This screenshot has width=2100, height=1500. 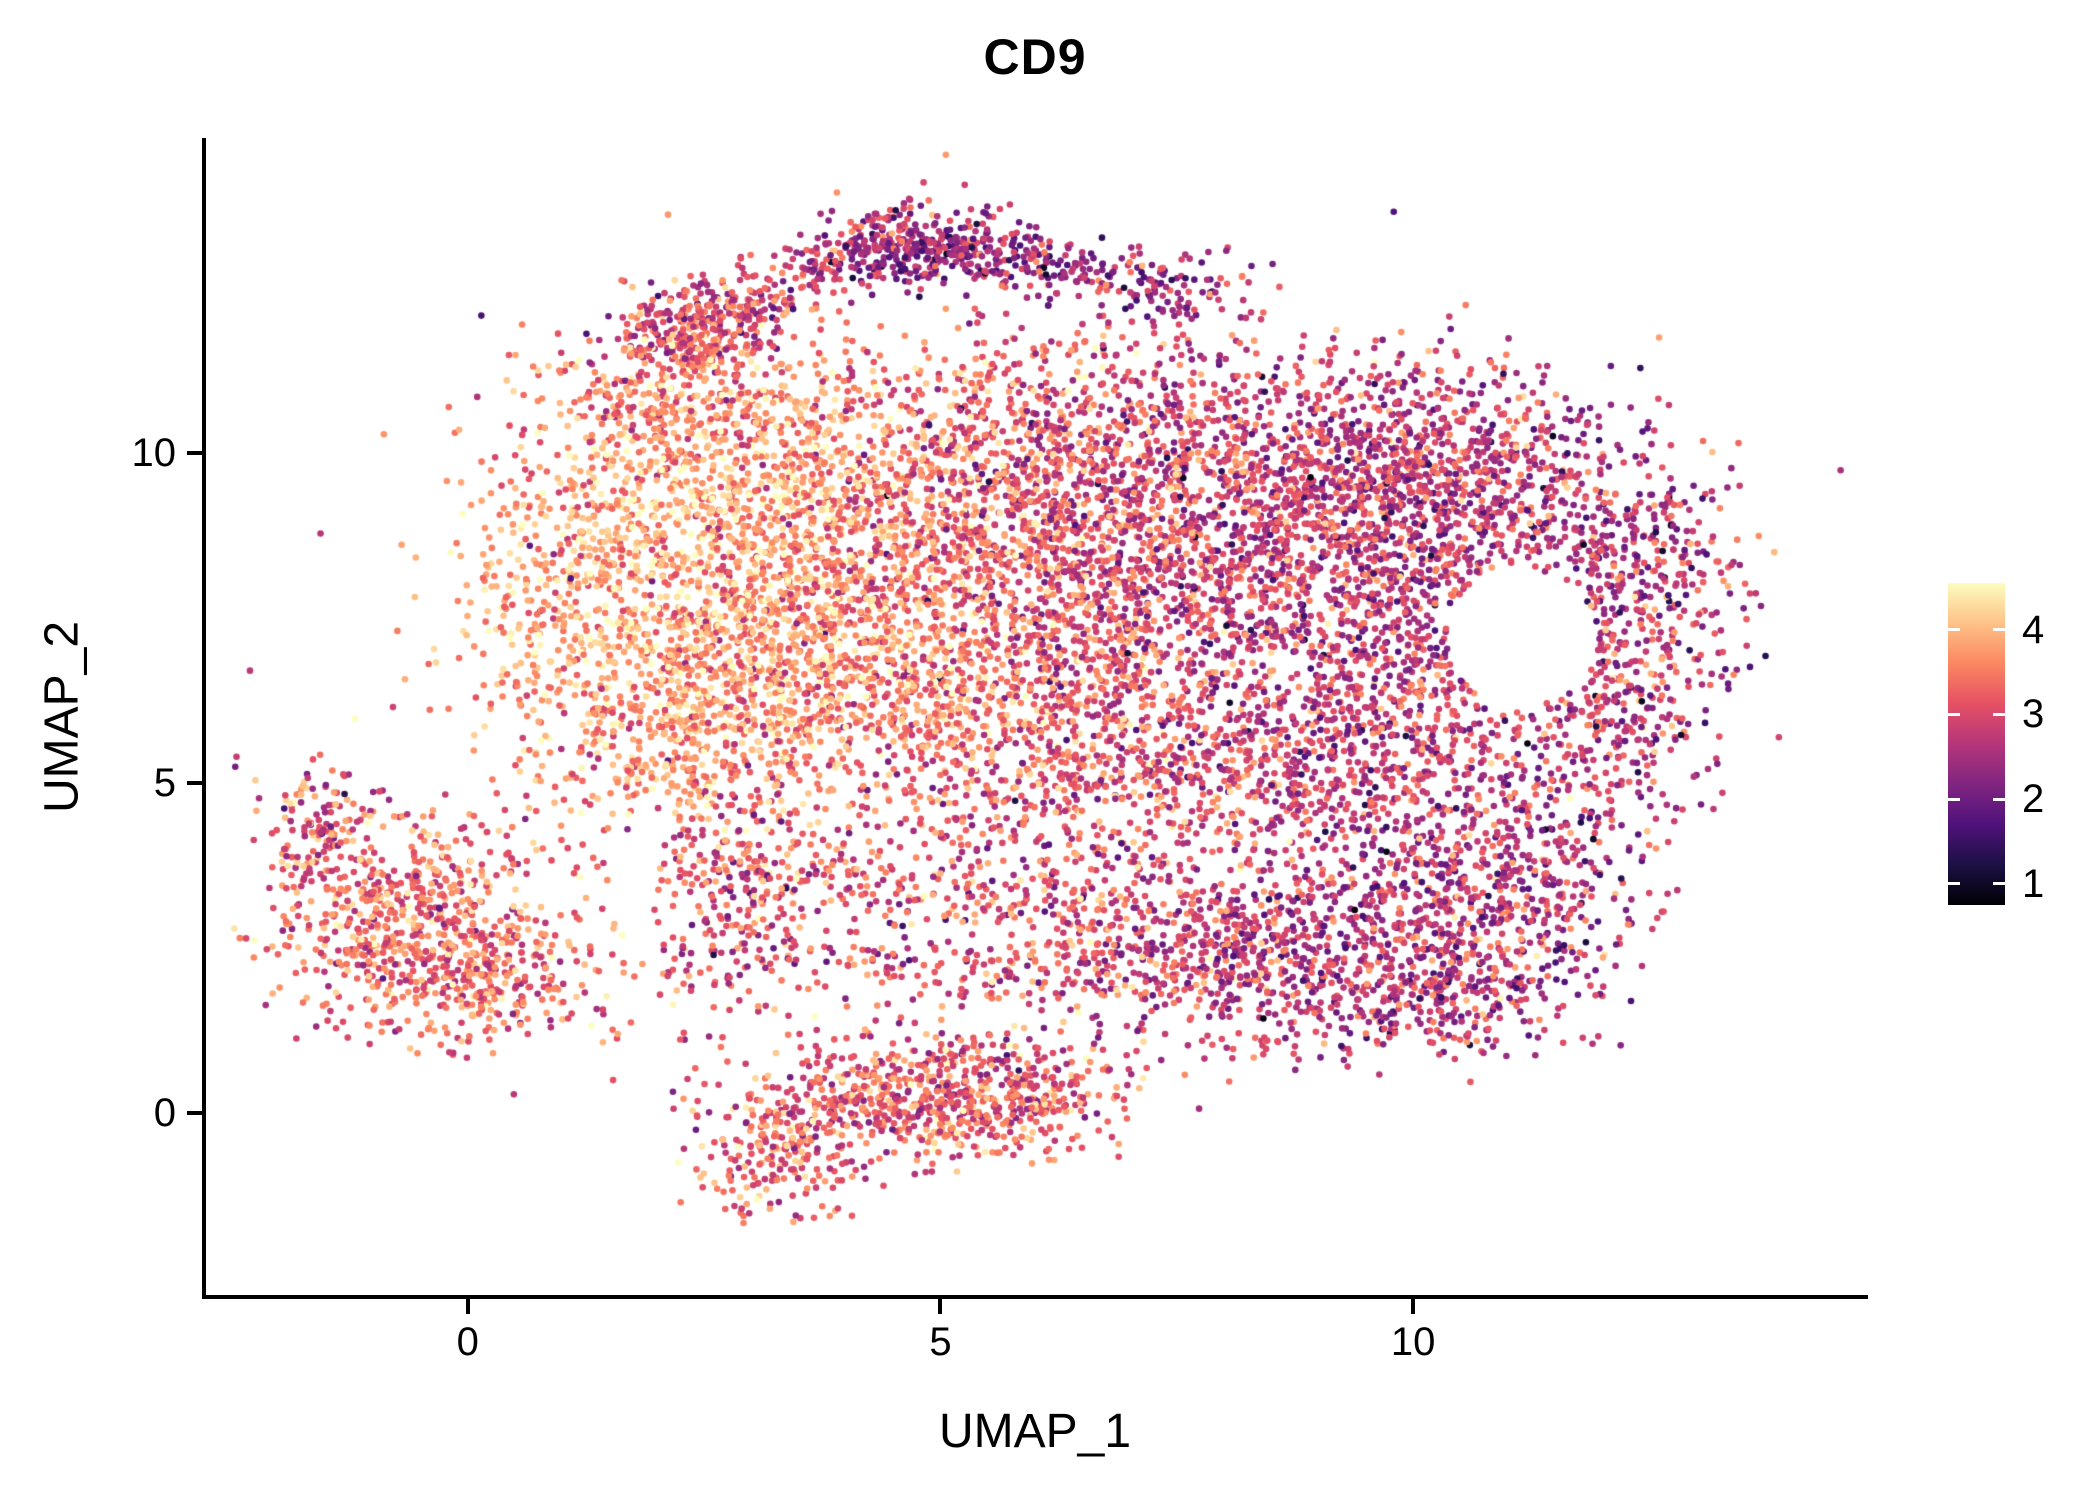 I want to click on plot-title: CD9, so click(x=1035, y=57).